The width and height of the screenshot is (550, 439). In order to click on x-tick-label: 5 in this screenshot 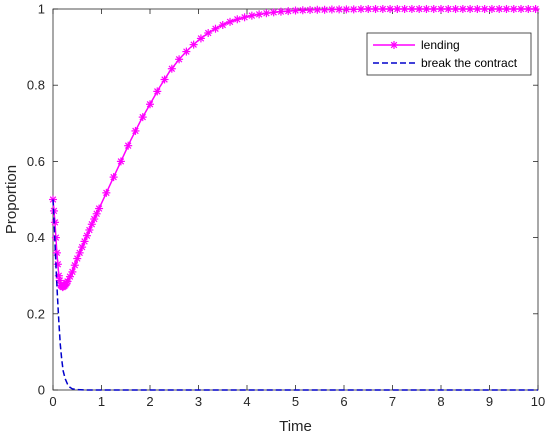, I will do `click(295, 401)`.